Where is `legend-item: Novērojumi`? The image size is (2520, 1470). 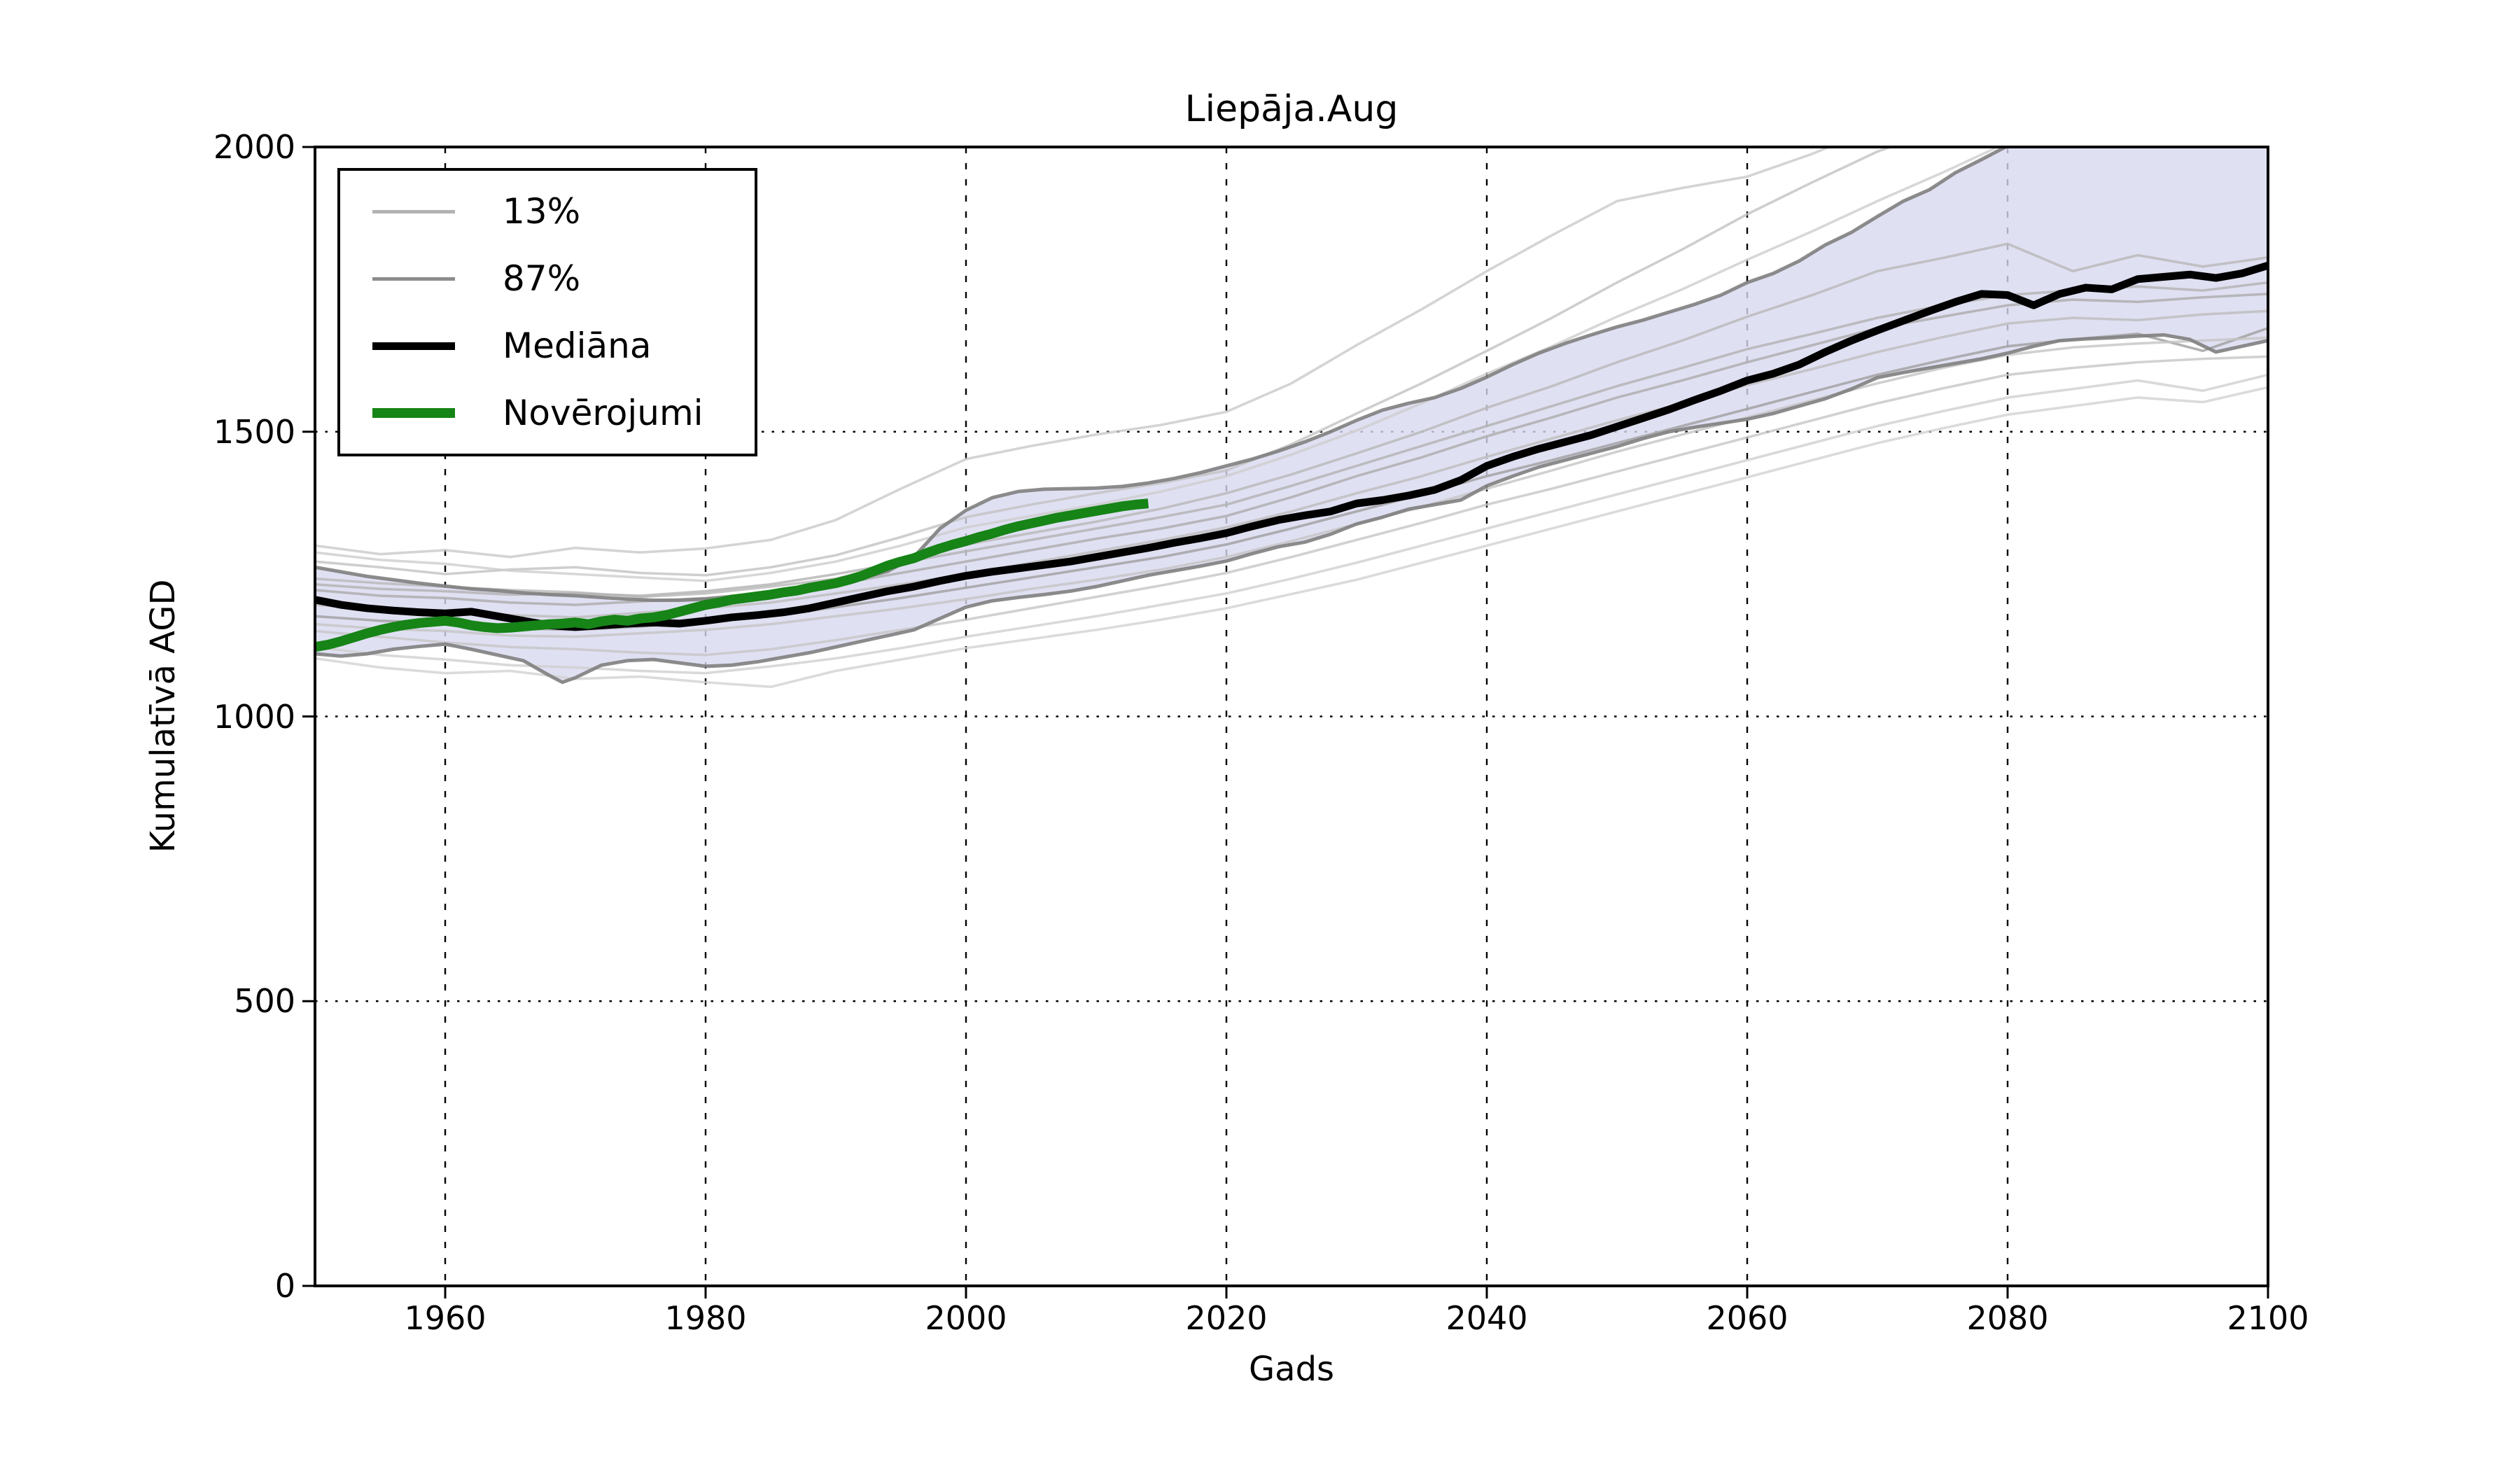 legend-item: Novērojumi is located at coordinates (547, 413).